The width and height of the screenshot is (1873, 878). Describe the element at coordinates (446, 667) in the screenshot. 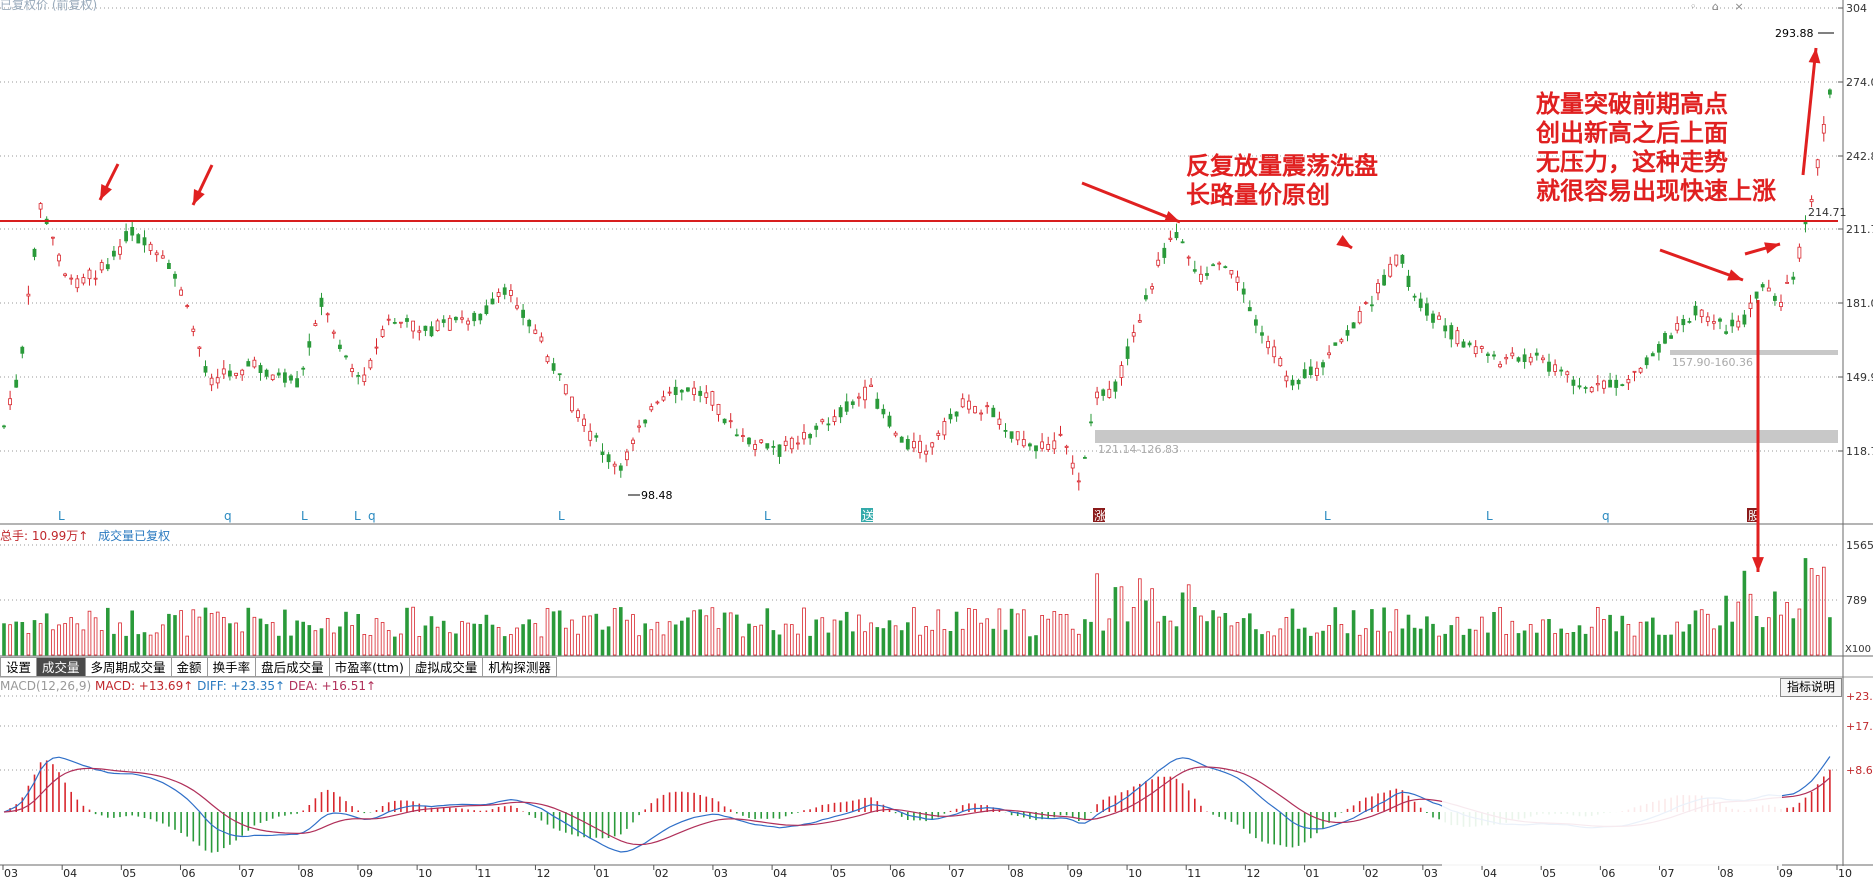

I see `tab-virtual-volume: 虚拟成交量` at that location.